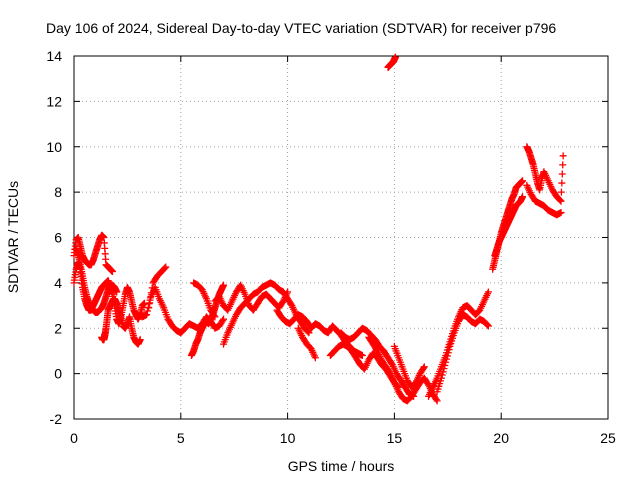 The width and height of the screenshot is (640, 480). What do you see at coordinates (288, 438) in the screenshot?
I see `x-tick-label: 10` at bounding box center [288, 438].